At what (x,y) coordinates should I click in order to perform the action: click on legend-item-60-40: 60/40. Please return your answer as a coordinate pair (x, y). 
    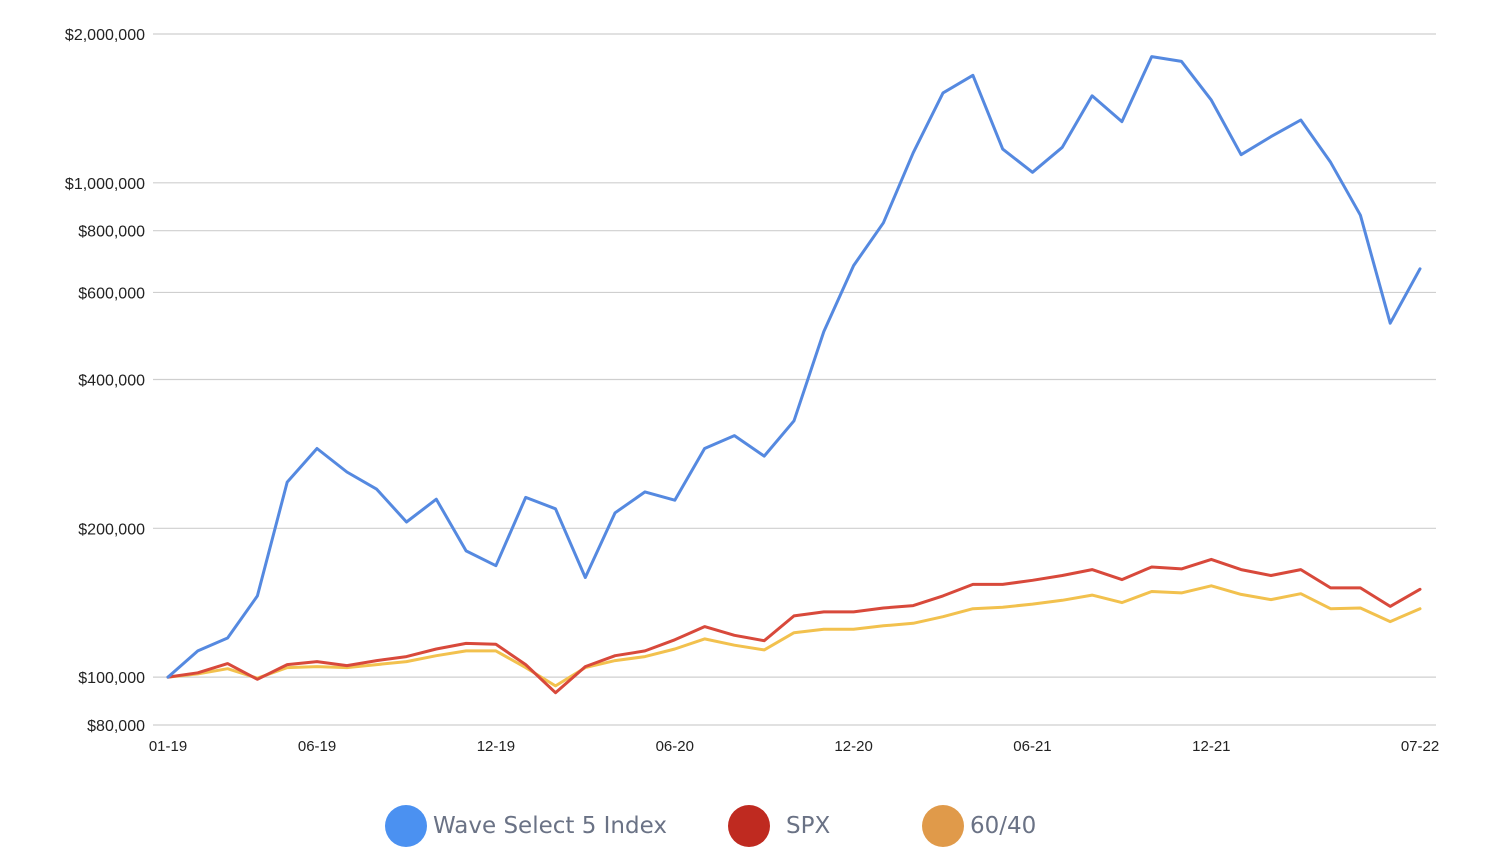
    Looking at the image, I should click on (979, 826).